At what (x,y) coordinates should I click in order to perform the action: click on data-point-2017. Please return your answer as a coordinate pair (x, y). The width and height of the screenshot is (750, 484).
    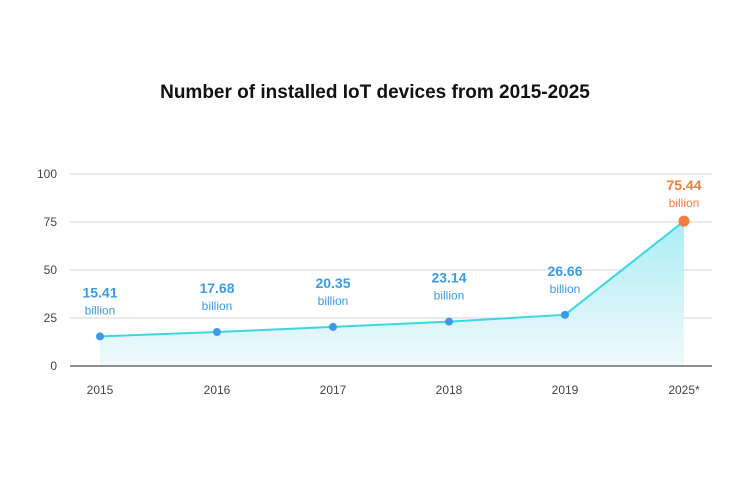
    Looking at the image, I should click on (333, 326).